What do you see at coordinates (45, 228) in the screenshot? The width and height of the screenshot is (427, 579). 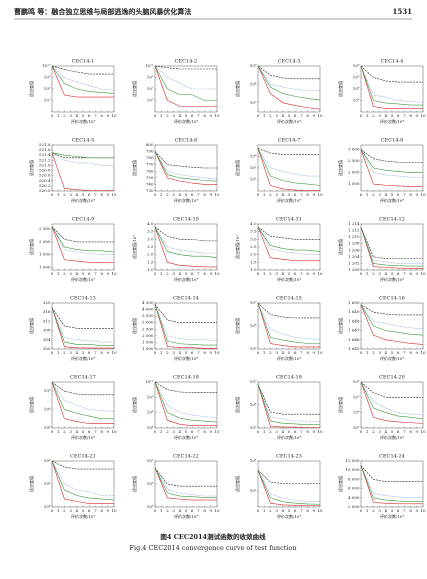 I see `y-tick-label: 2 500` at bounding box center [45, 228].